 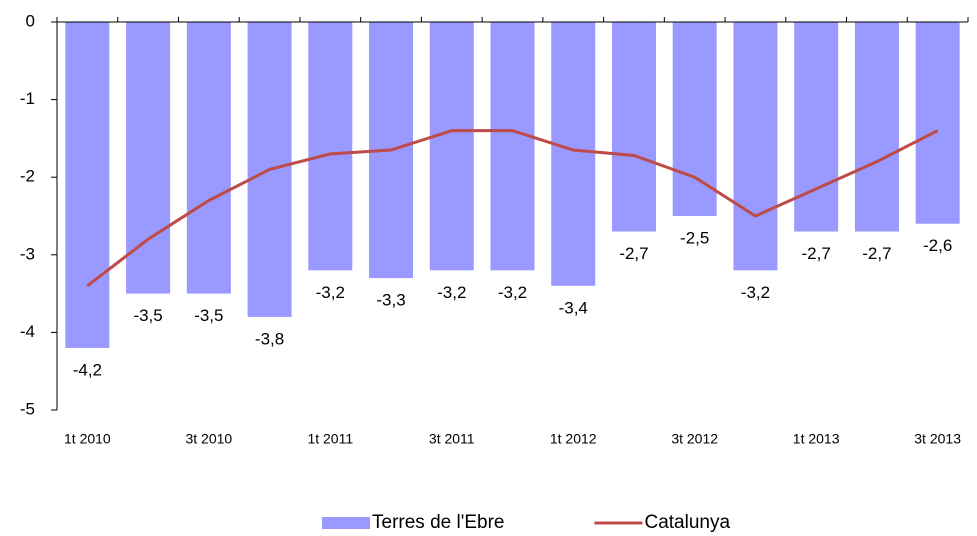 I want to click on x-tick-label: 3t 2011, so click(x=452, y=439).